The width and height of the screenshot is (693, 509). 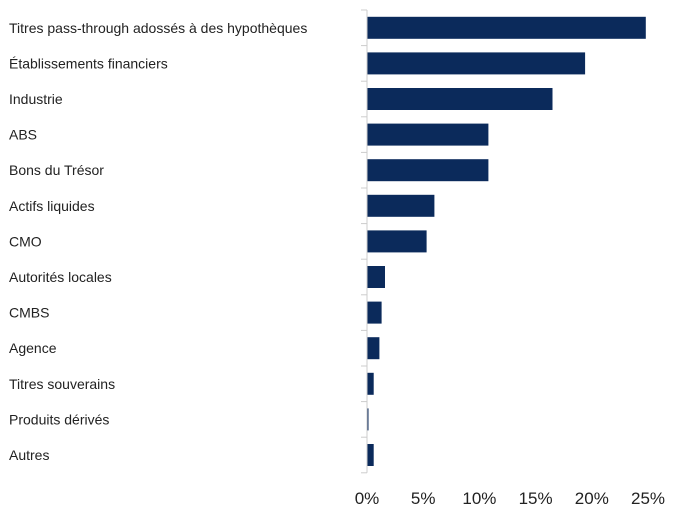 What do you see at coordinates (60, 277) in the screenshot?
I see `category-label: Autorités locales` at bounding box center [60, 277].